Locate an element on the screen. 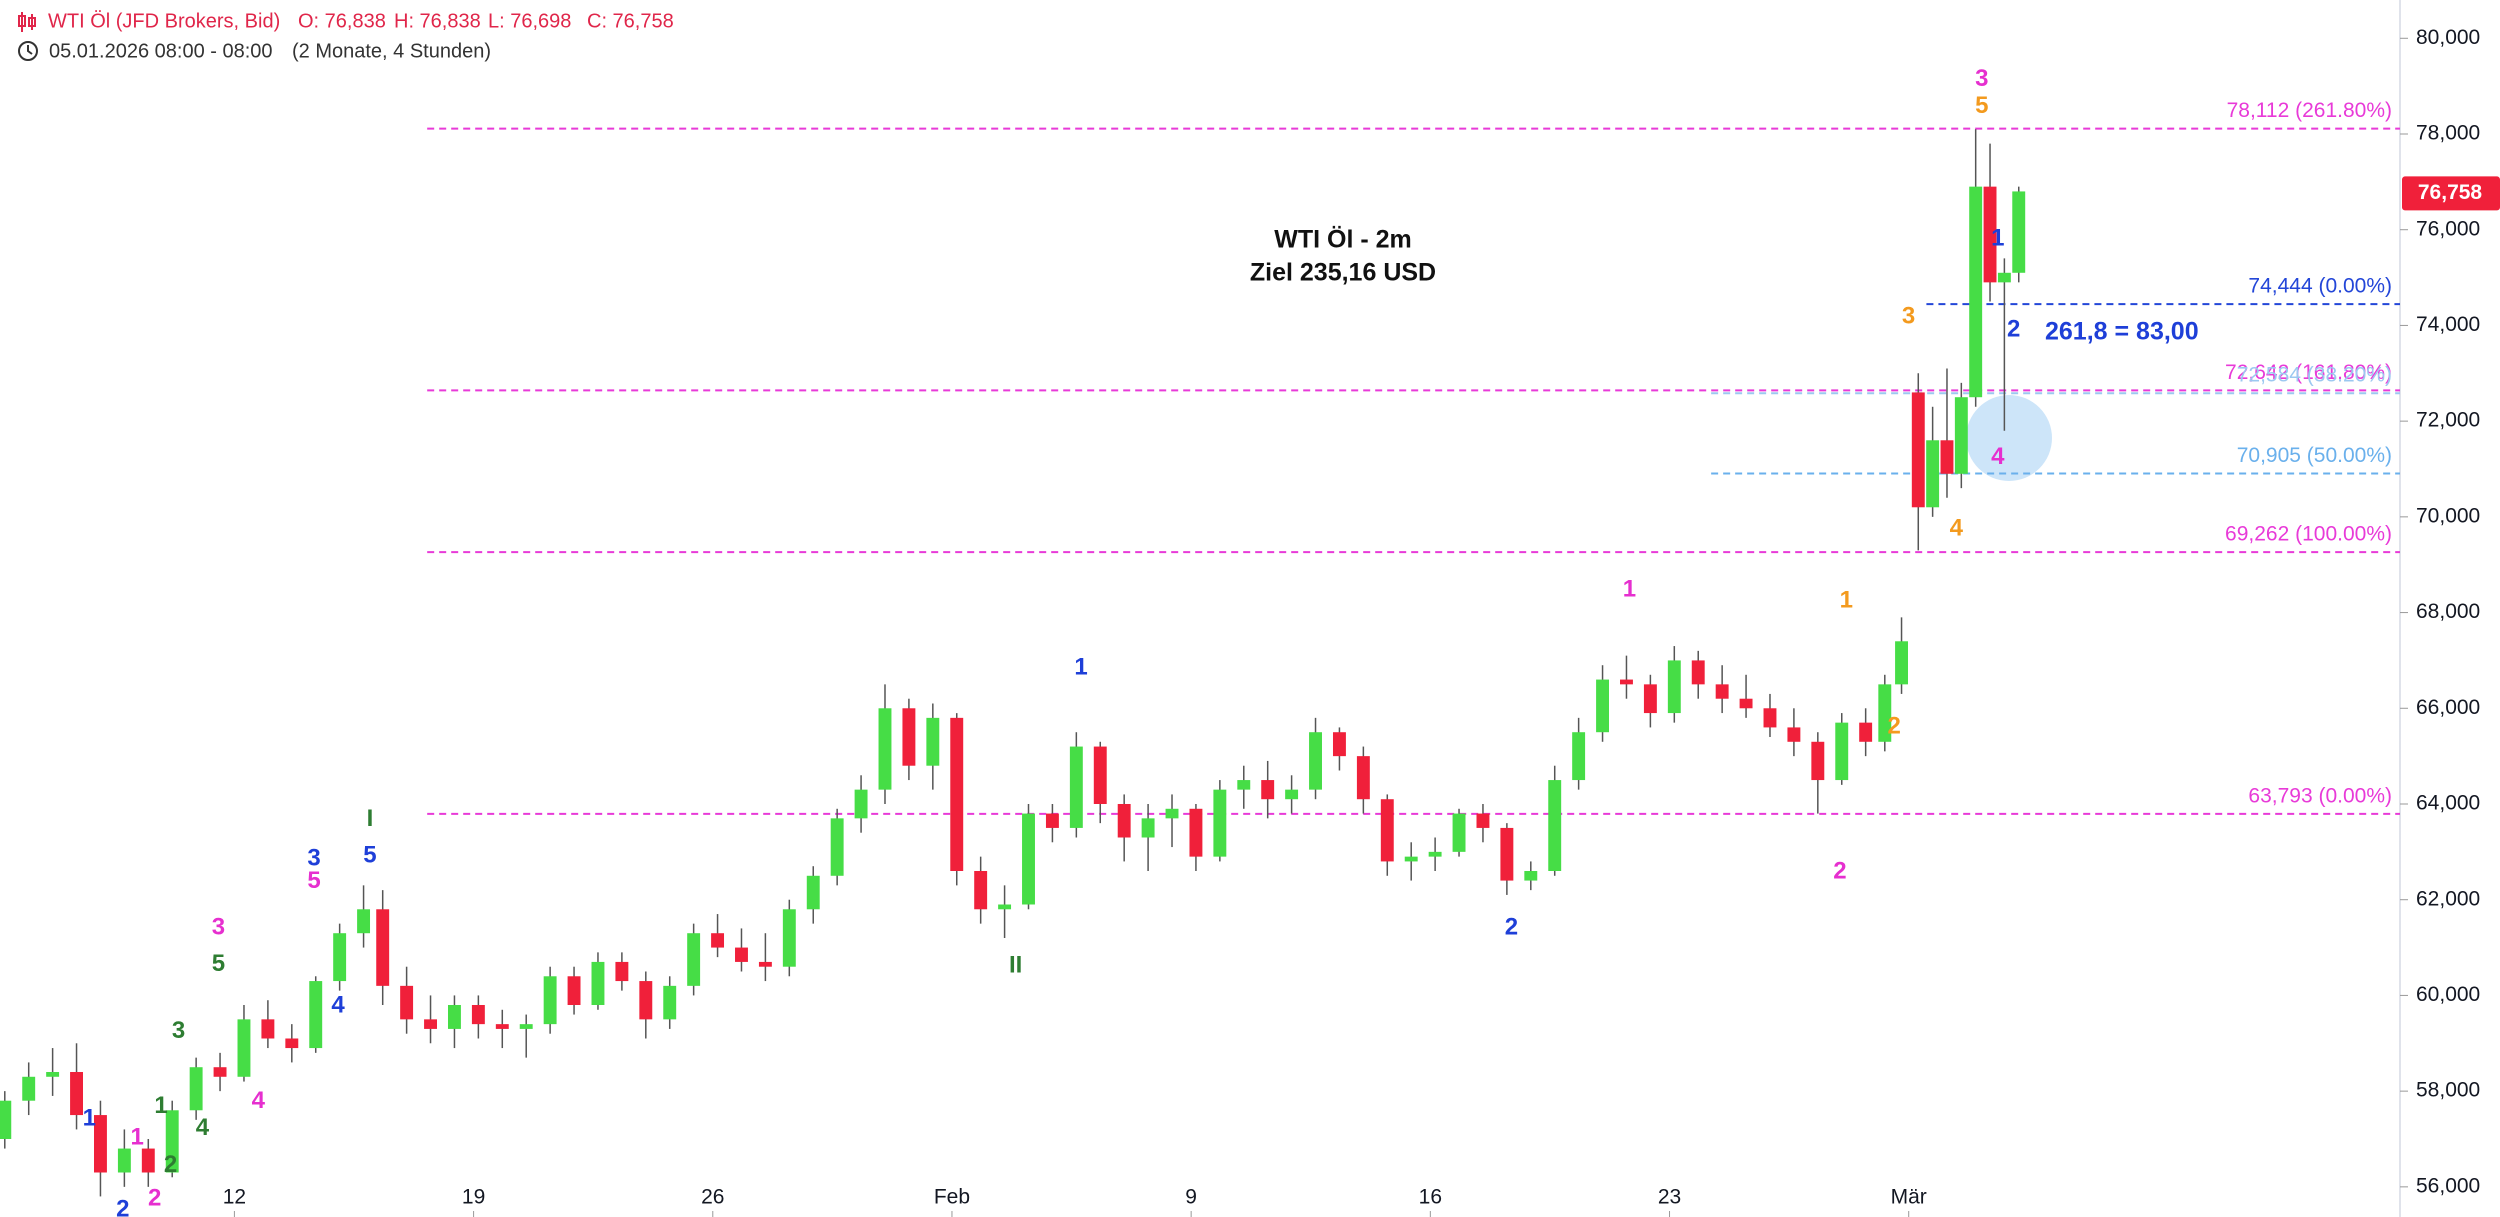  chart-subtitle: Ziel 235,16 USD is located at coordinates (1343, 273).